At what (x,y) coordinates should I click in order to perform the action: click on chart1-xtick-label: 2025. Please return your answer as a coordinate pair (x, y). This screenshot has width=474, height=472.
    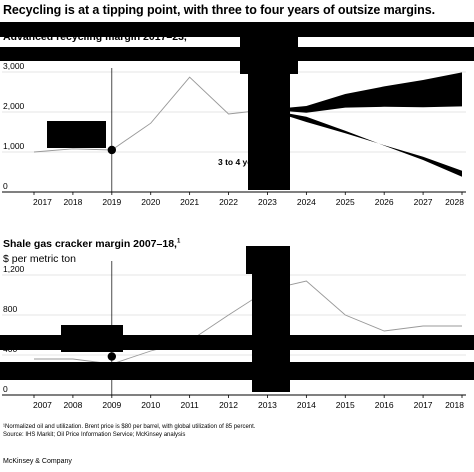
    Looking at the image, I should click on (345, 202).